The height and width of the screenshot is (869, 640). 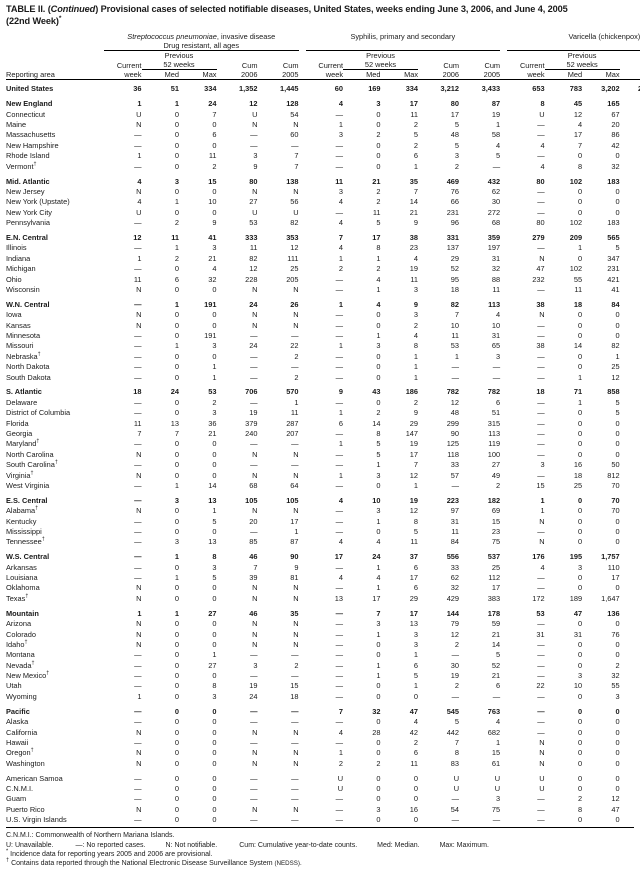 I want to click on row-value: 54, so click(x=455, y=809).